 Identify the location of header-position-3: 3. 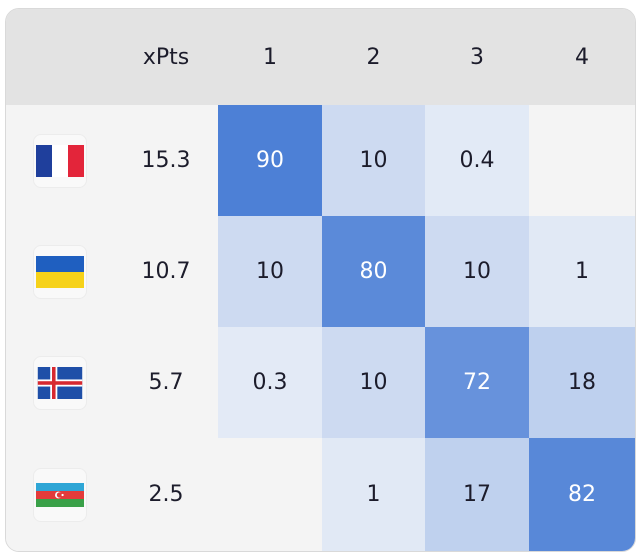
(477, 57).